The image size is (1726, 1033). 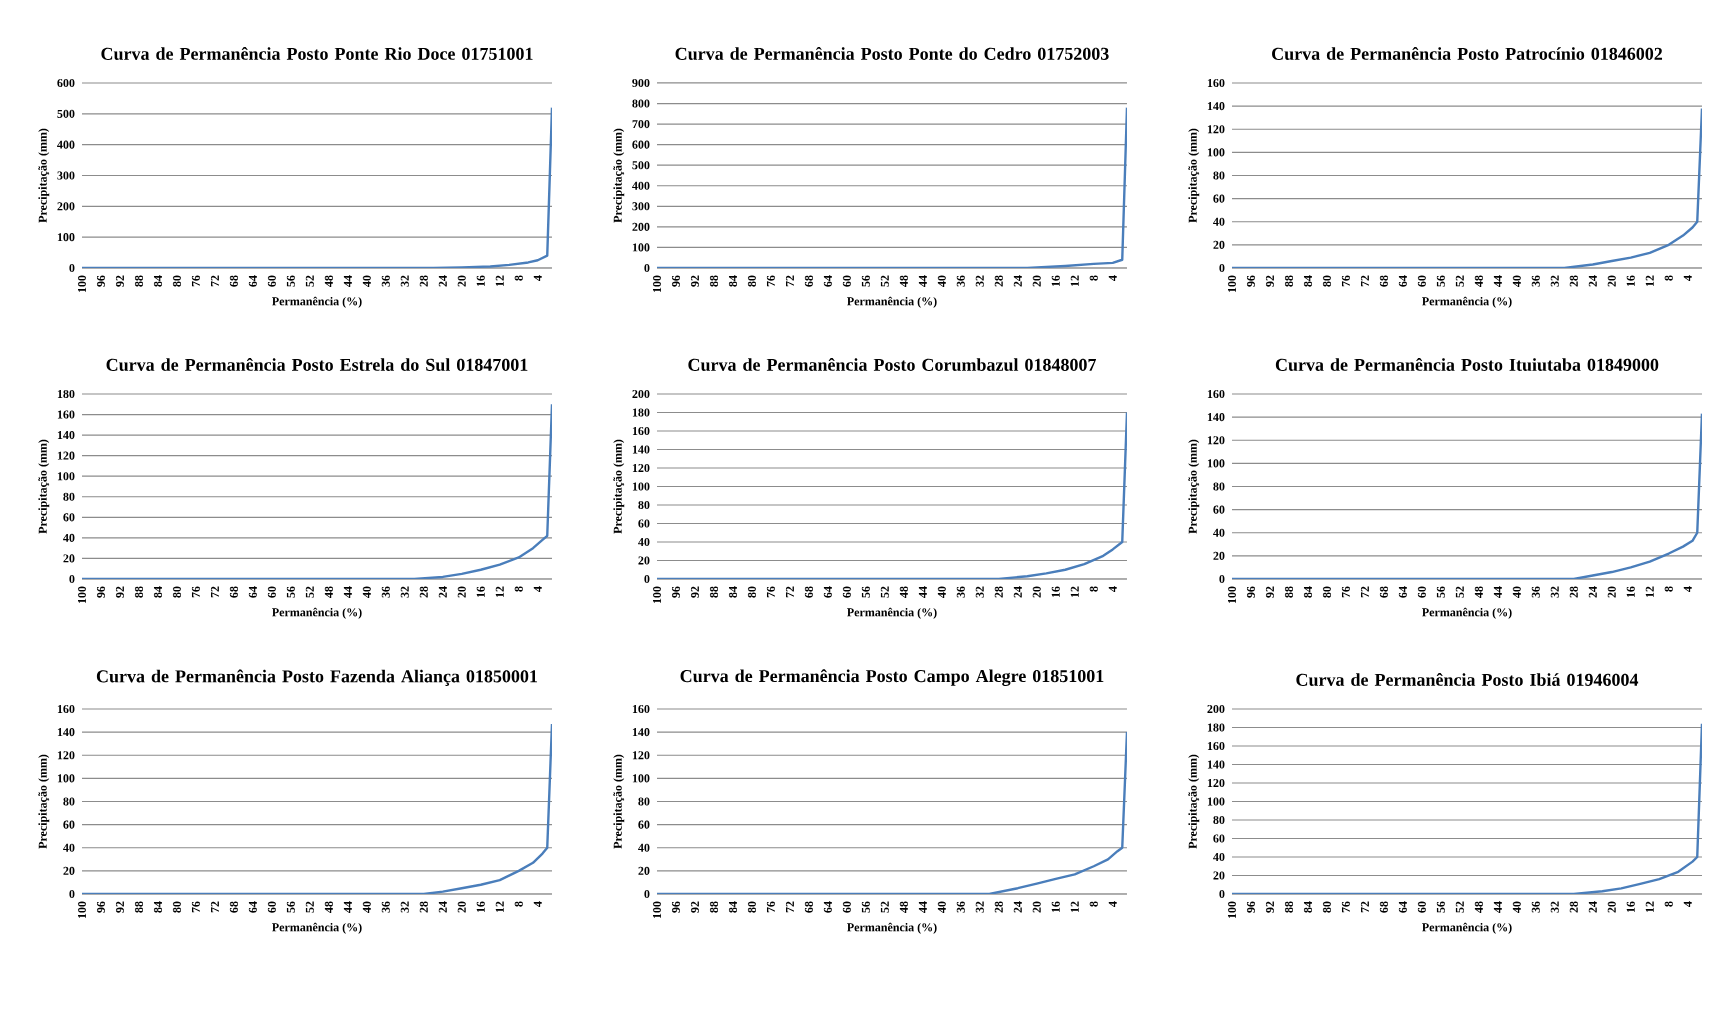 I want to click on chart-title: Curva de Permanência Posto Campo Alegre 01851001, so click(x=892, y=677).